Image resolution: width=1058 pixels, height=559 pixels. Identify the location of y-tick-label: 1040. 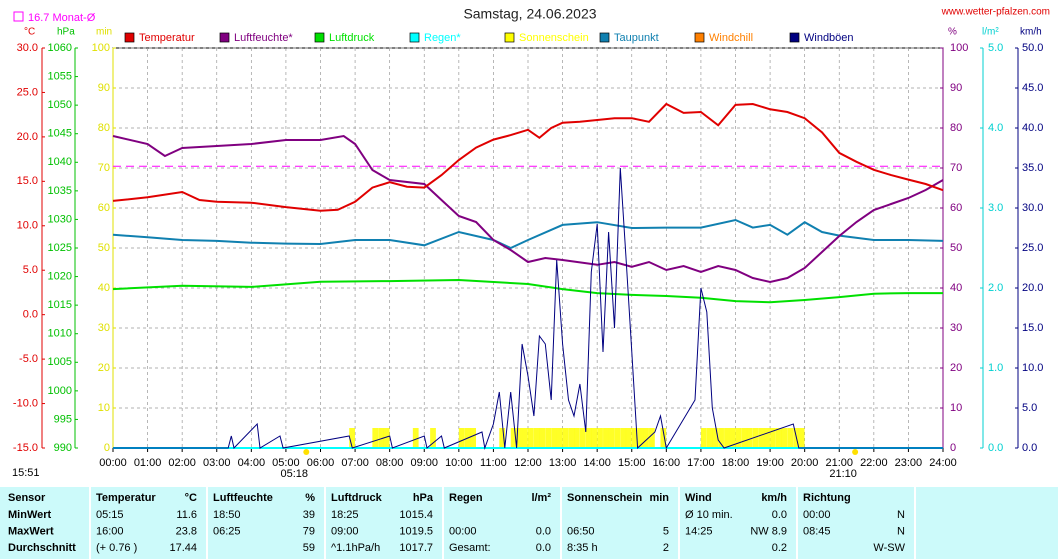
(60, 162).